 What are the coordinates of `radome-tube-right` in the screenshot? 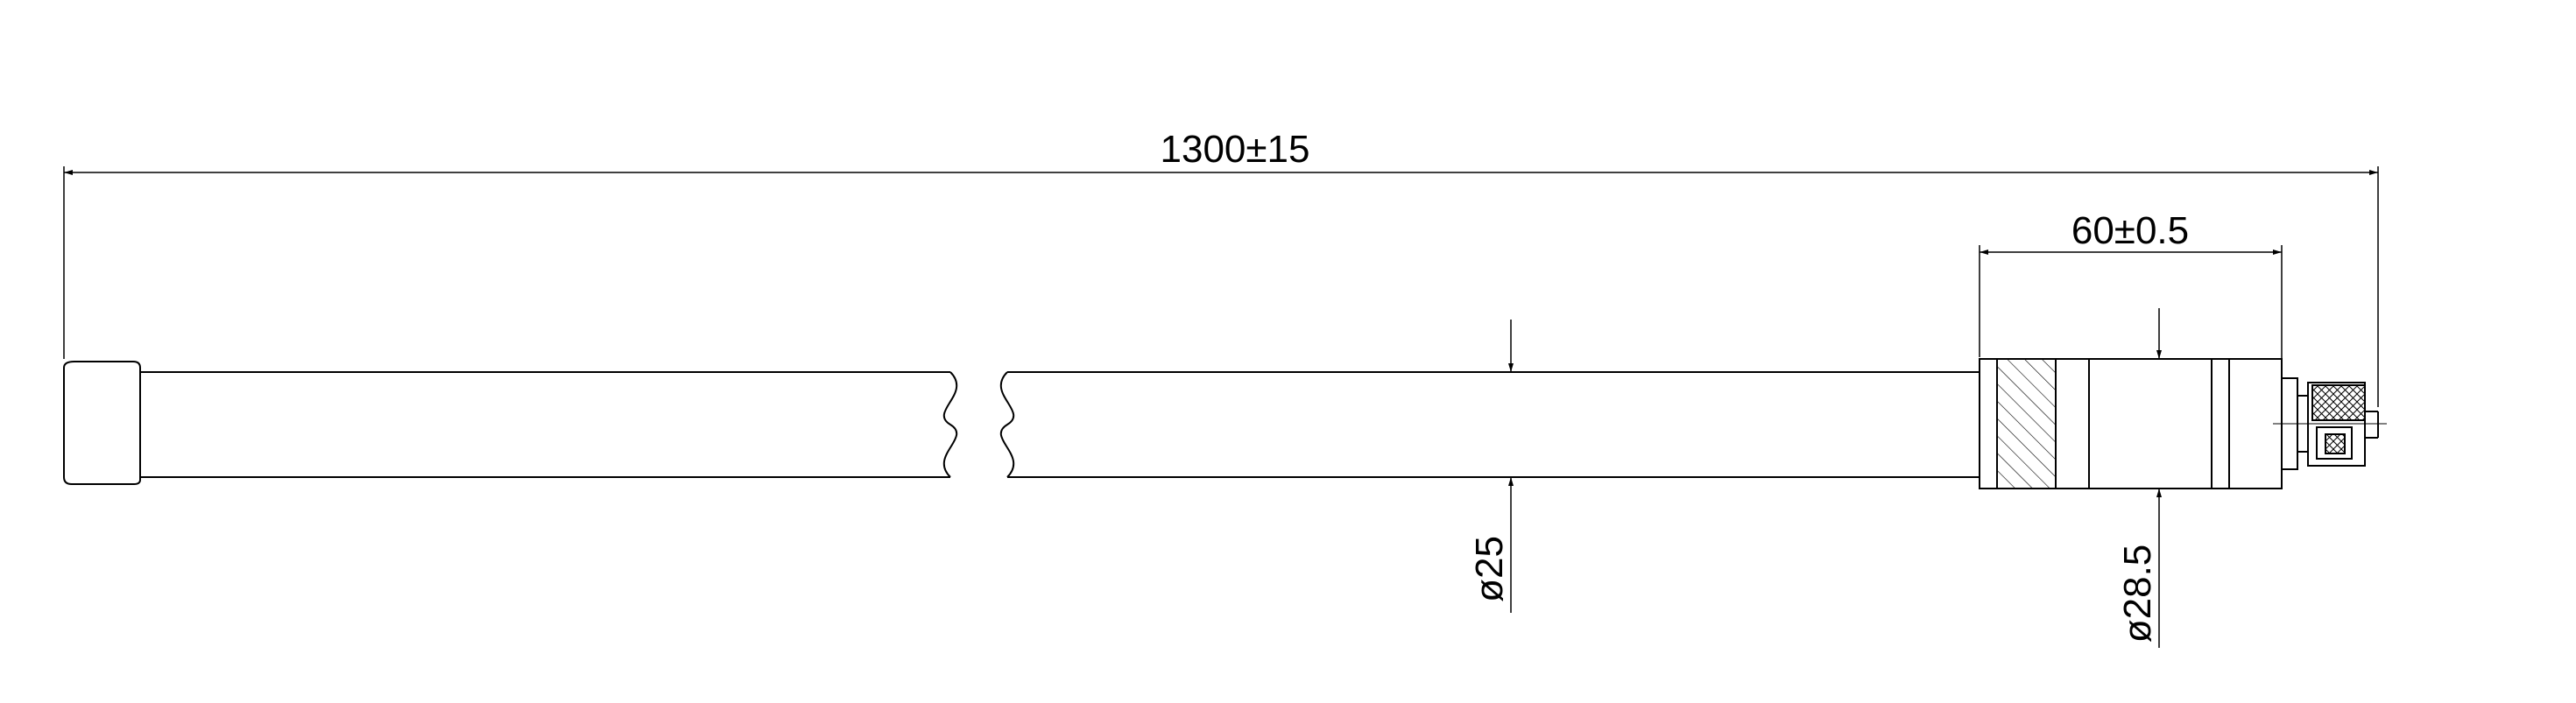 It's located at (1490, 424).